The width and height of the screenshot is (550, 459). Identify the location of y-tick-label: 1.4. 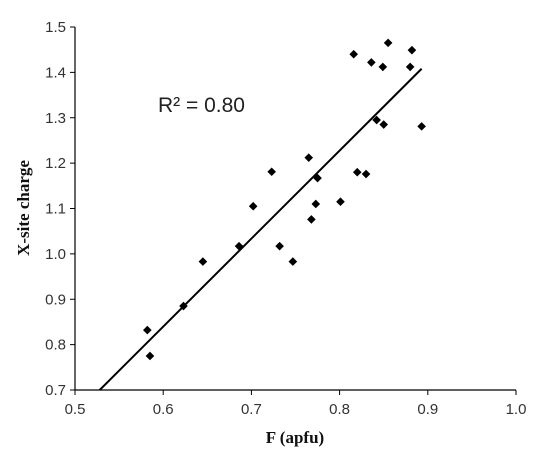
(55, 72).